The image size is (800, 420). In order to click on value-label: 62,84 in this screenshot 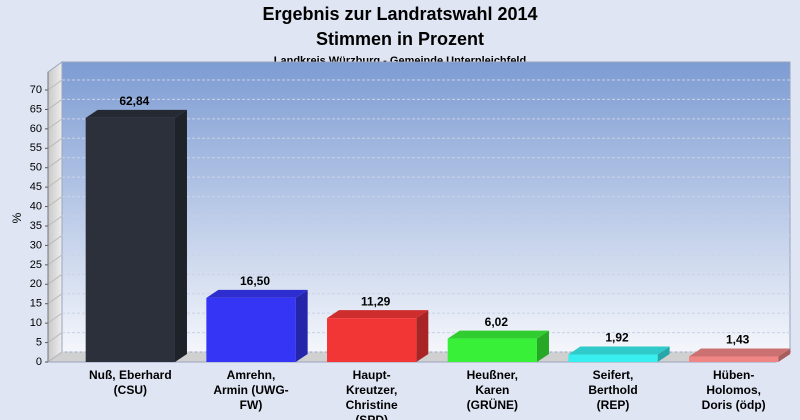, I will do `click(134, 101)`.